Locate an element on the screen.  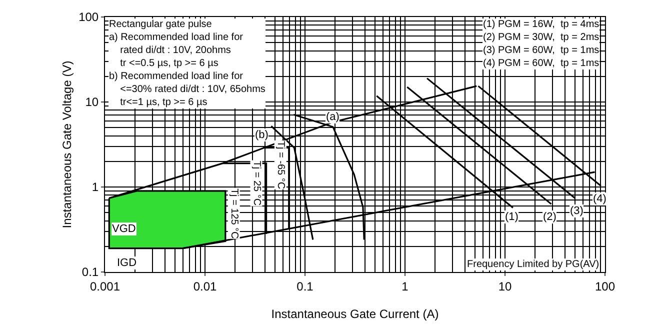
annotation: (1) PGM = 16W, tp = 4ms (2) PGM = 30W, tp = 2ms (3) PGM = 60W, tp = 1ms (4) PGM = 60W, tp = 1ms is located at coordinates (541, 44).